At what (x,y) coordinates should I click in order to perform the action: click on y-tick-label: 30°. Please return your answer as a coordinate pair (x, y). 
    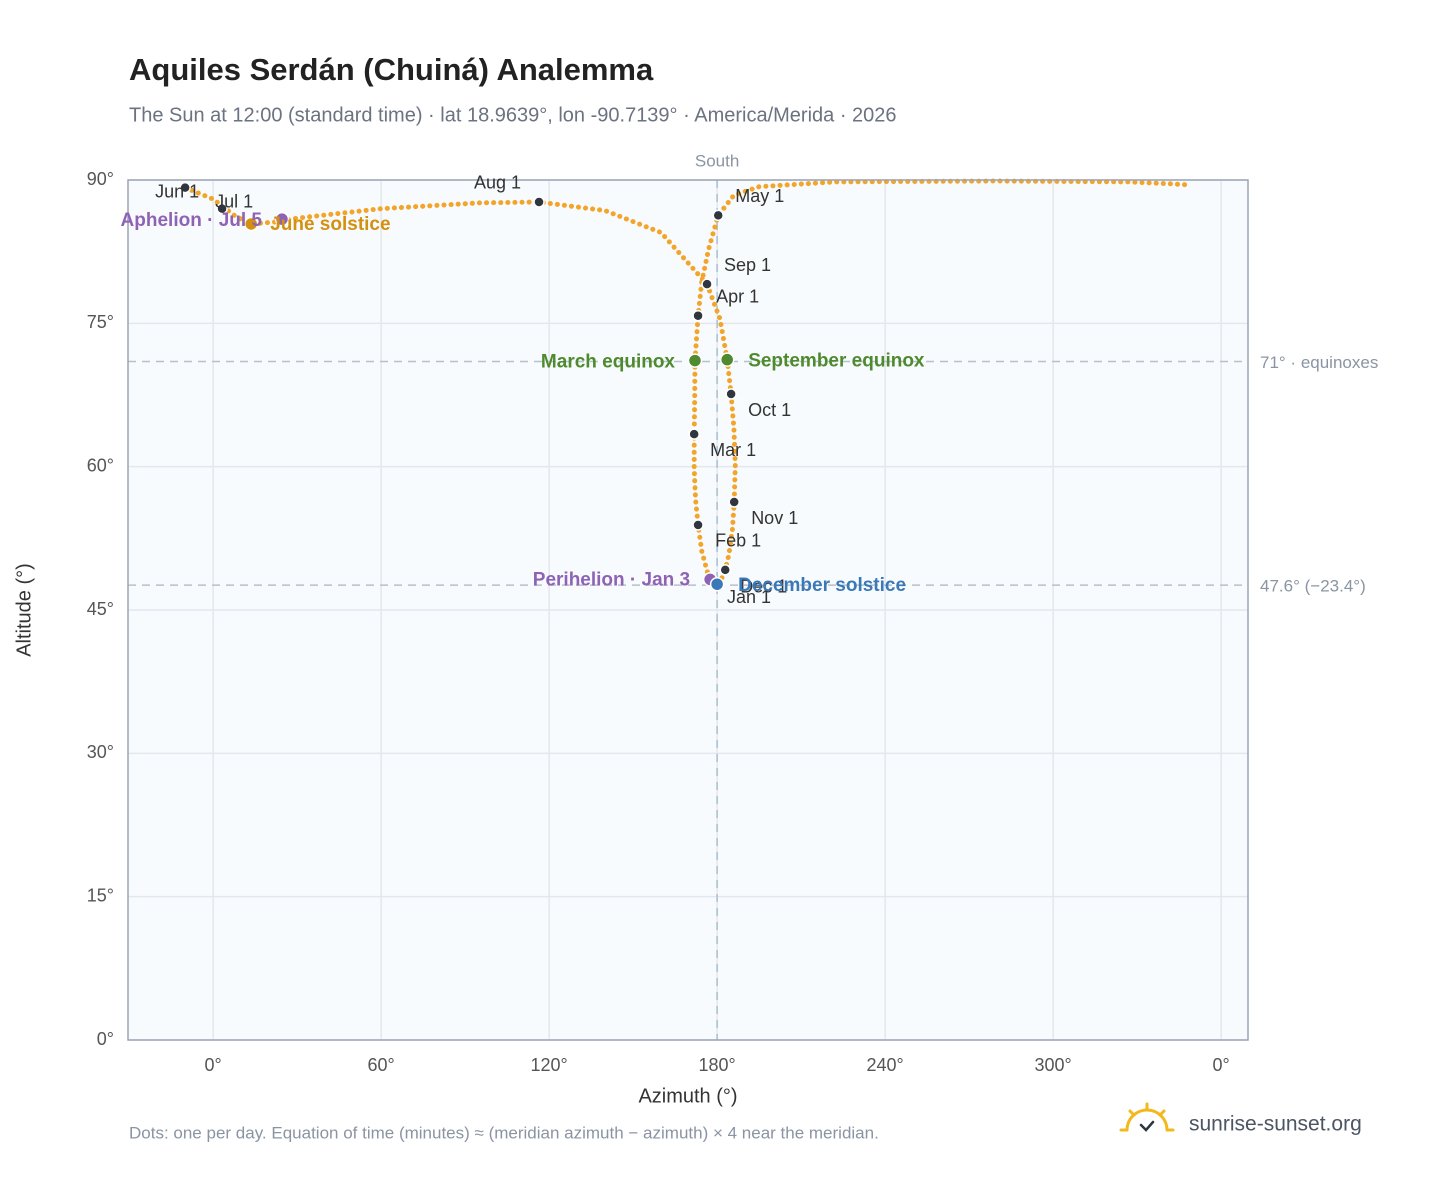
    Looking at the image, I should click on (100, 752).